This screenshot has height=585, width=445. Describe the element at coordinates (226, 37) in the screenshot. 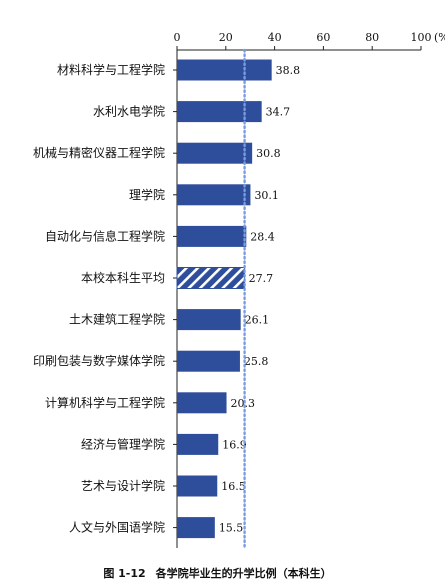

I see `x-tick-label: 20` at that location.